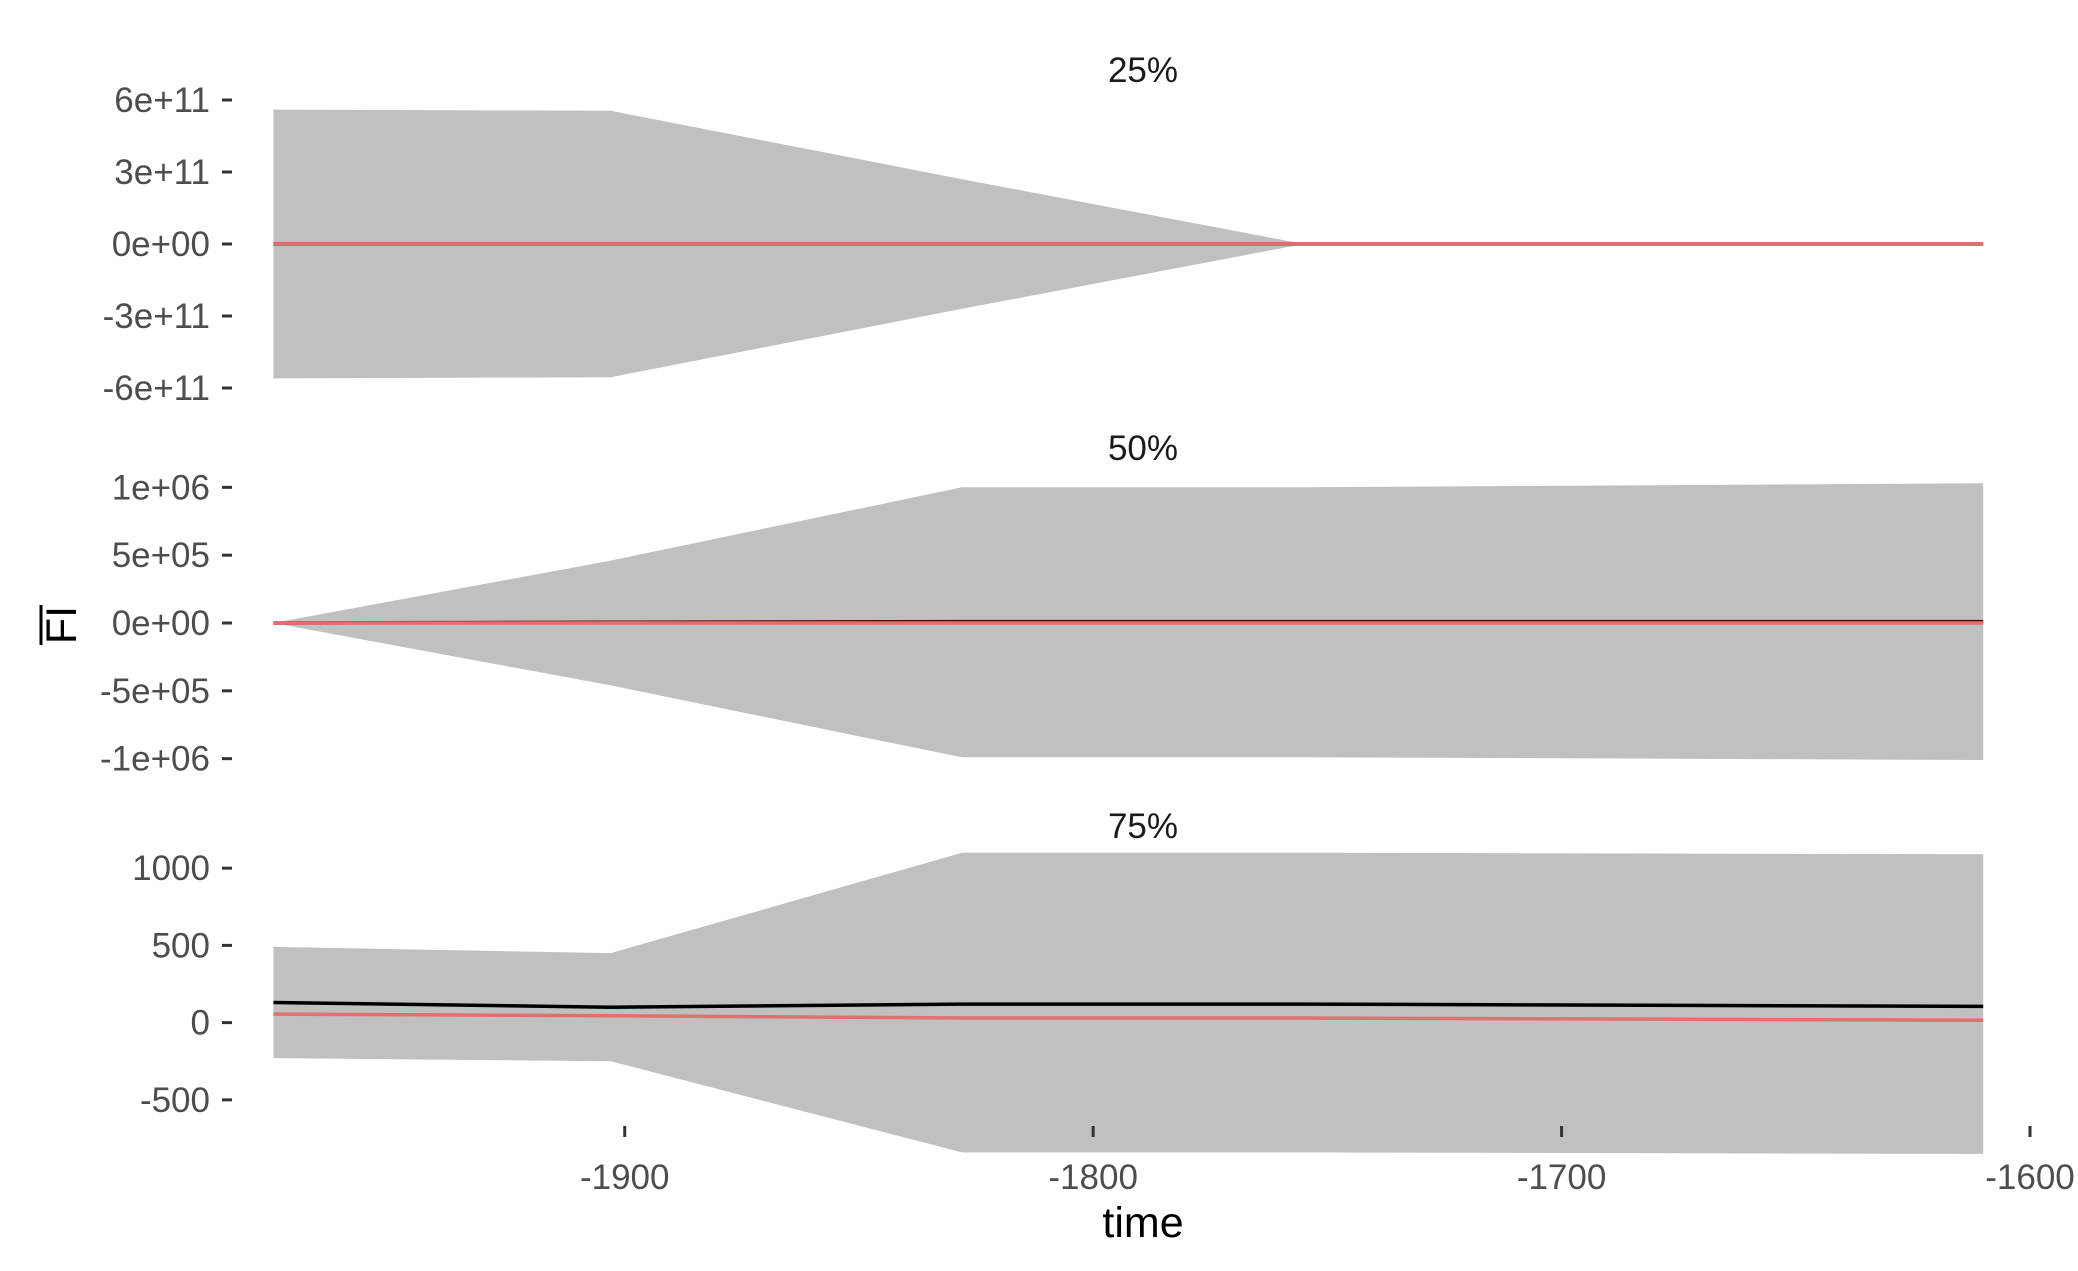 The height and width of the screenshot is (1271, 2078). What do you see at coordinates (175, 1100) in the screenshot?
I see `y-tick-label: -500` at bounding box center [175, 1100].